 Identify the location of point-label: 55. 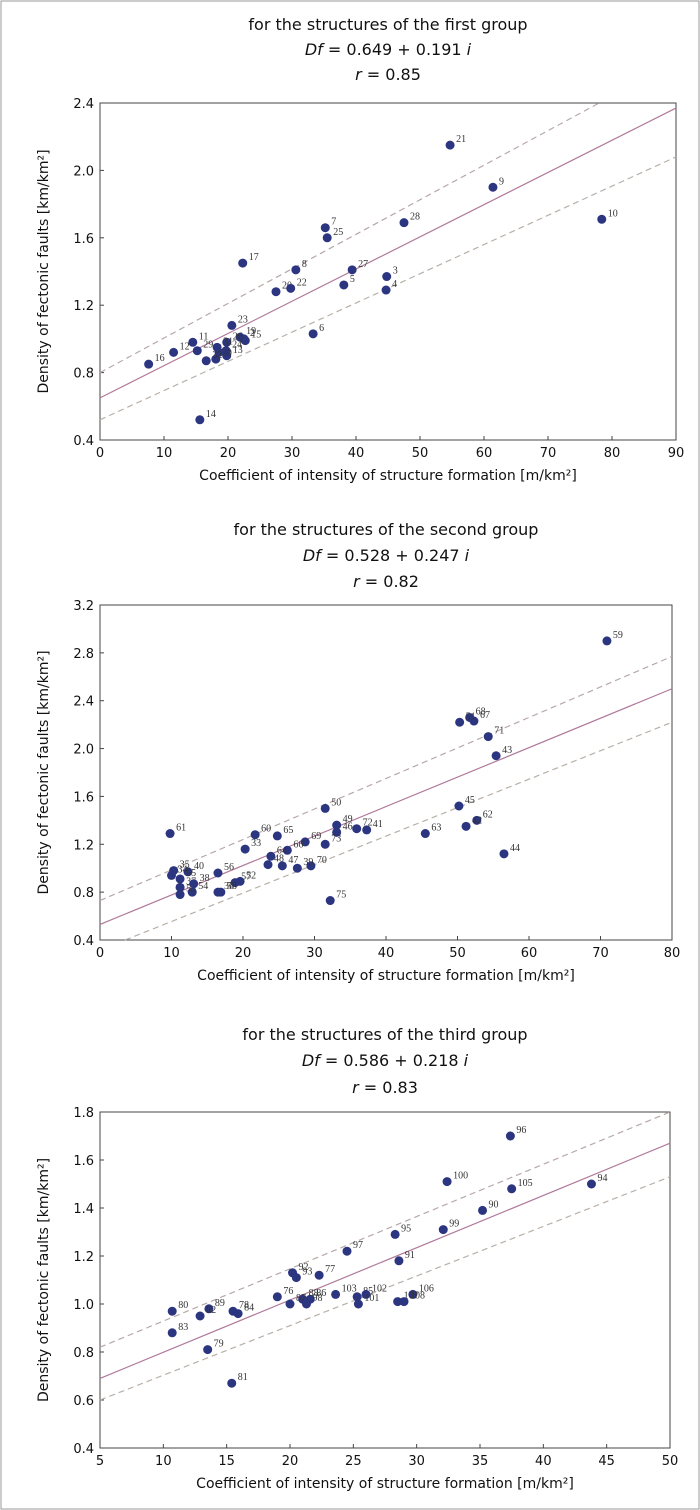
(191, 873).